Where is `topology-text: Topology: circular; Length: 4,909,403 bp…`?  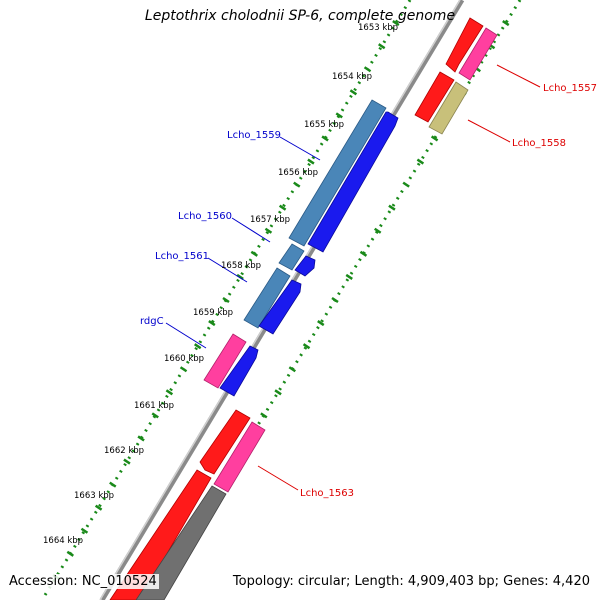 topology-text: Topology: circular; Length: 4,909,403 bp… is located at coordinates (411, 581).